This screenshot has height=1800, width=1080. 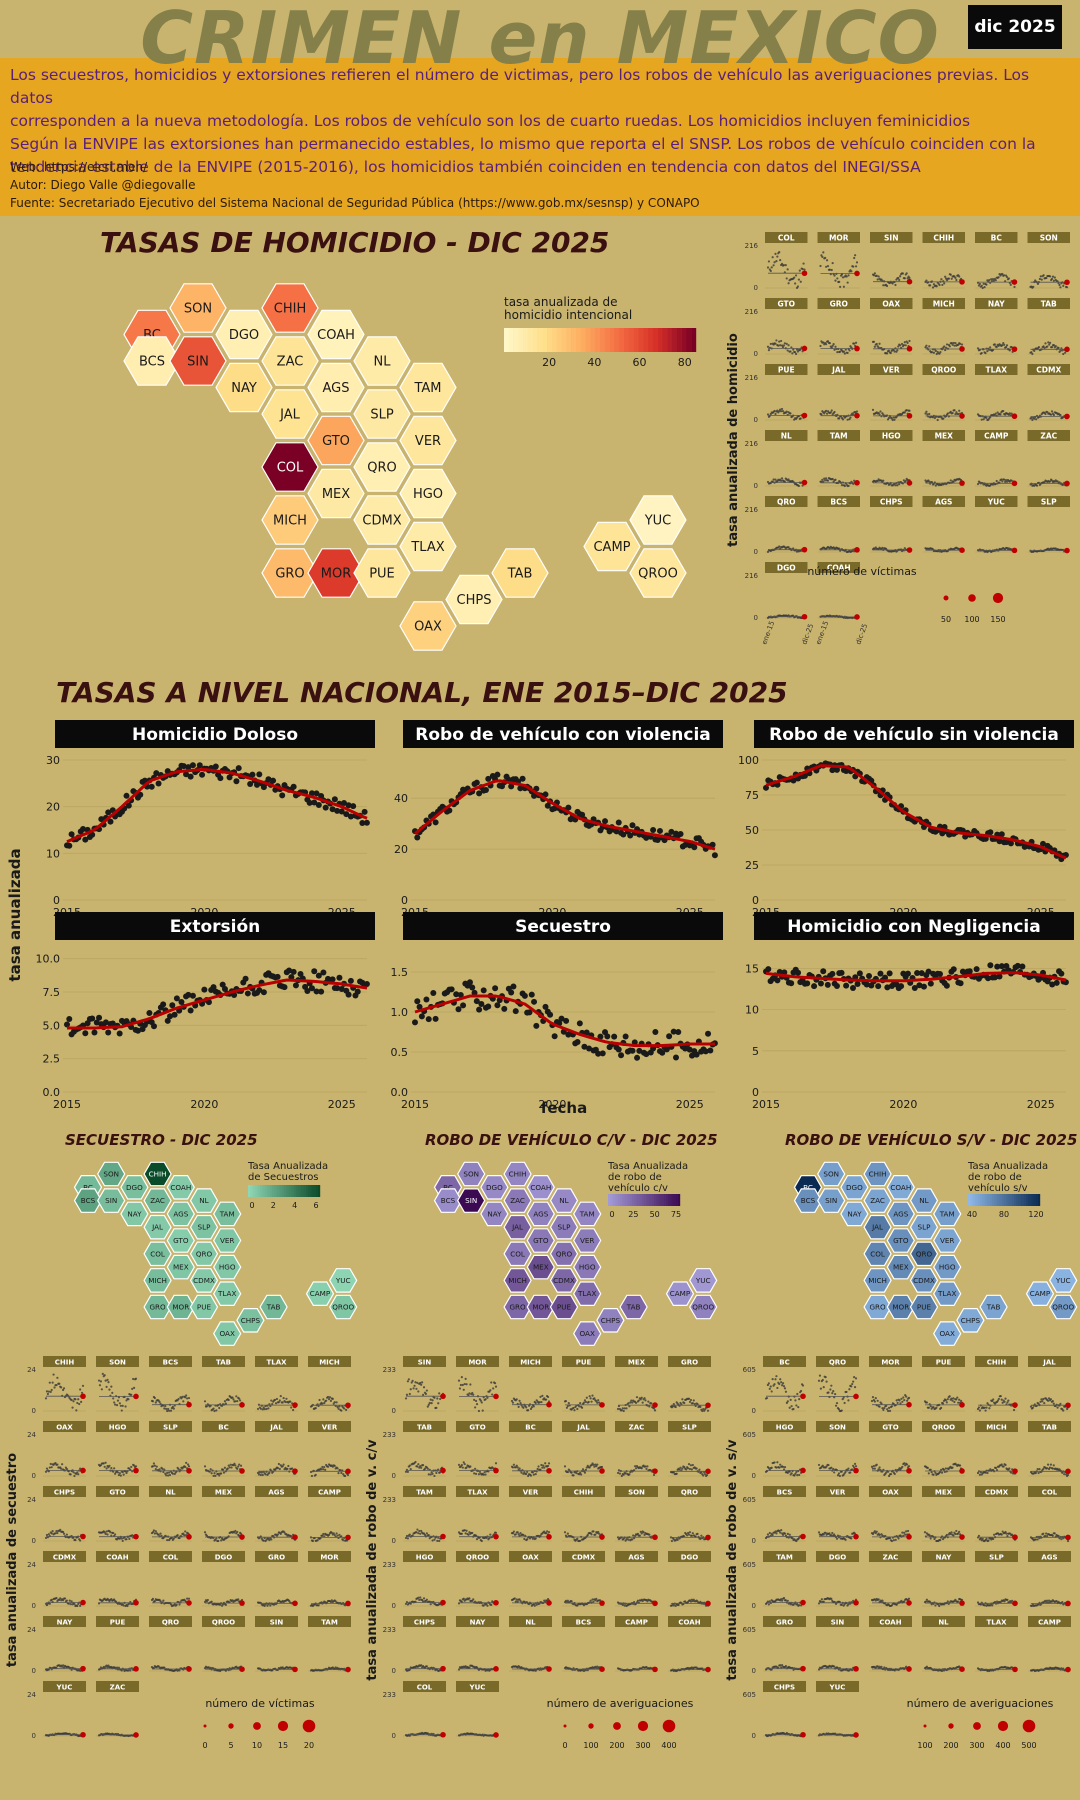 I want to click on panel-ymax: 233, so click(x=389, y=1370).